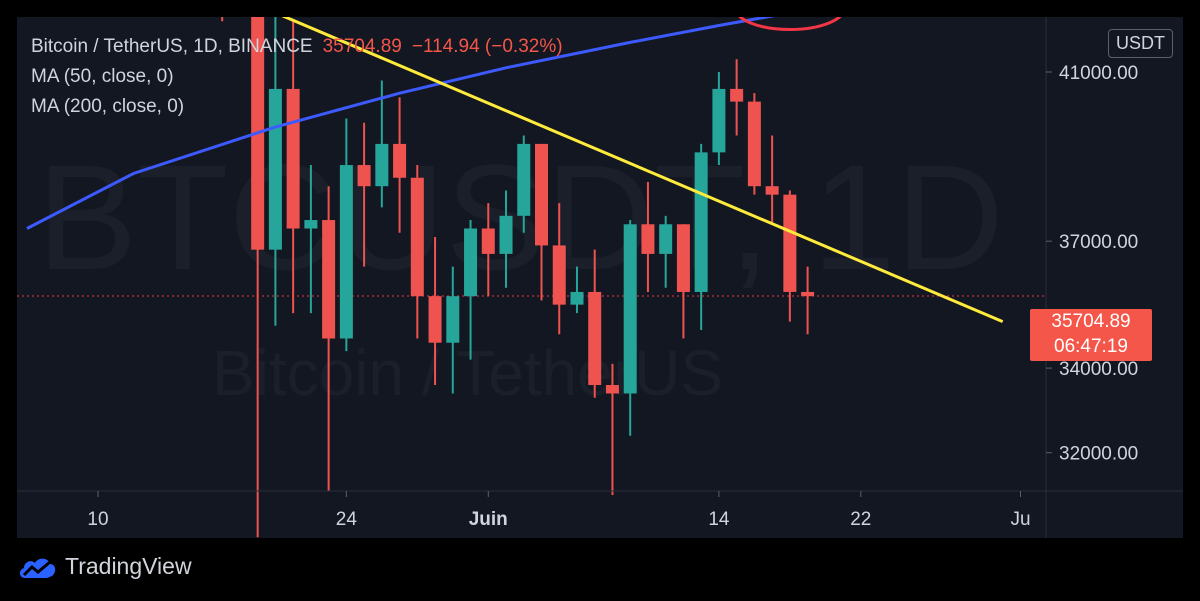 The width and height of the screenshot is (1200, 601). Describe the element at coordinates (719, 519) in the screenshot. I see `x-tick-label: 14` at that location.